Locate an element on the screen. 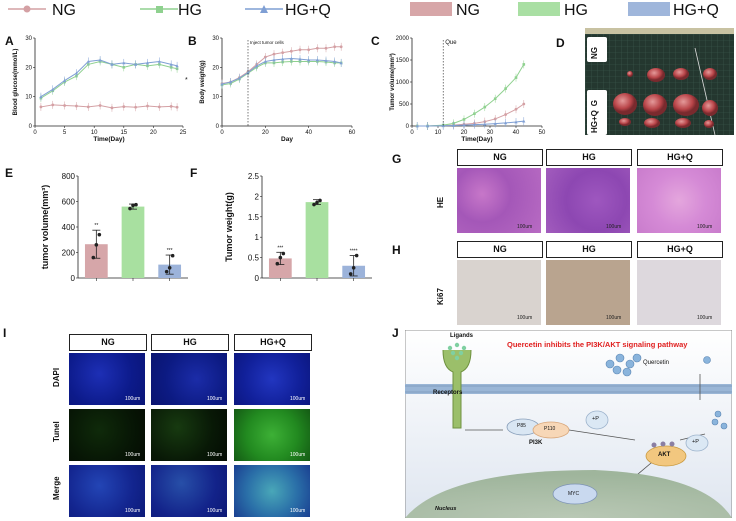  panel-b-ytick-label-2: 20 is located at coordinates (215, 68).